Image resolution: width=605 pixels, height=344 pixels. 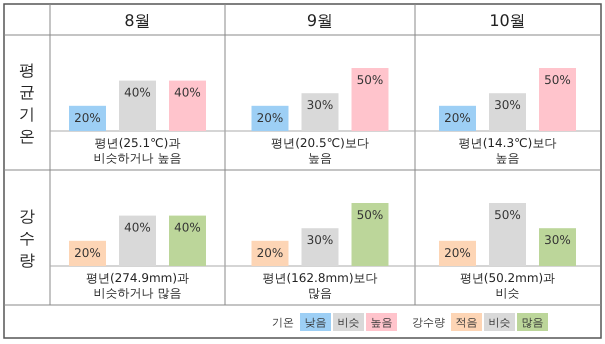 I want to click on text: 높음, so click(x=381, y=322).